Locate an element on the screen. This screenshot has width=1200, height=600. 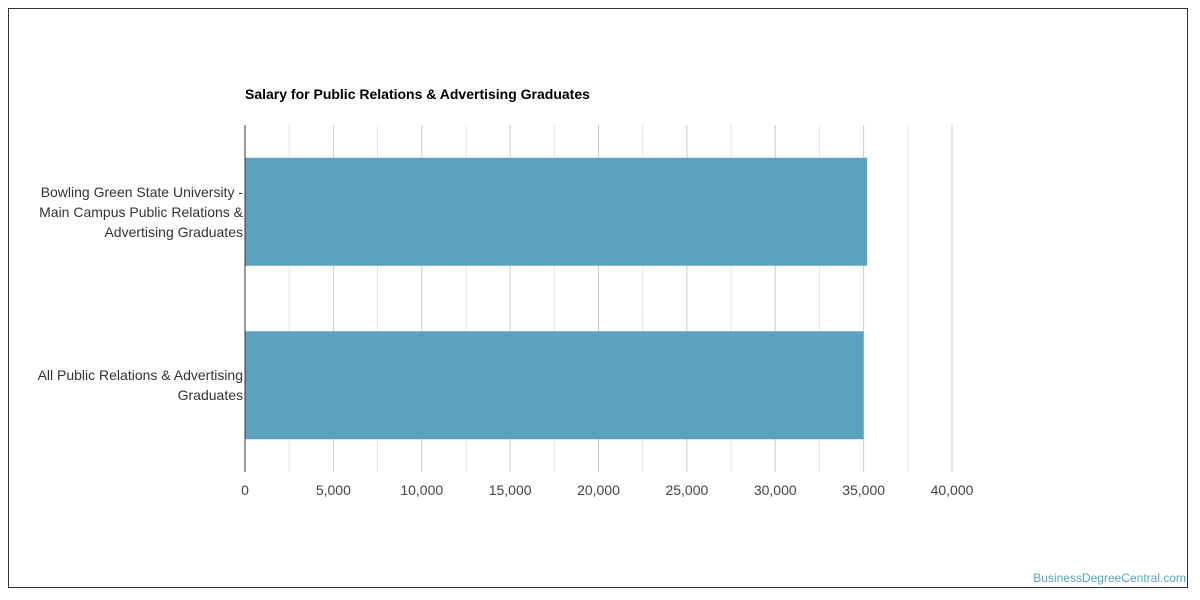
x-tick-label: 30,000 is located at coordinates (775, 490).